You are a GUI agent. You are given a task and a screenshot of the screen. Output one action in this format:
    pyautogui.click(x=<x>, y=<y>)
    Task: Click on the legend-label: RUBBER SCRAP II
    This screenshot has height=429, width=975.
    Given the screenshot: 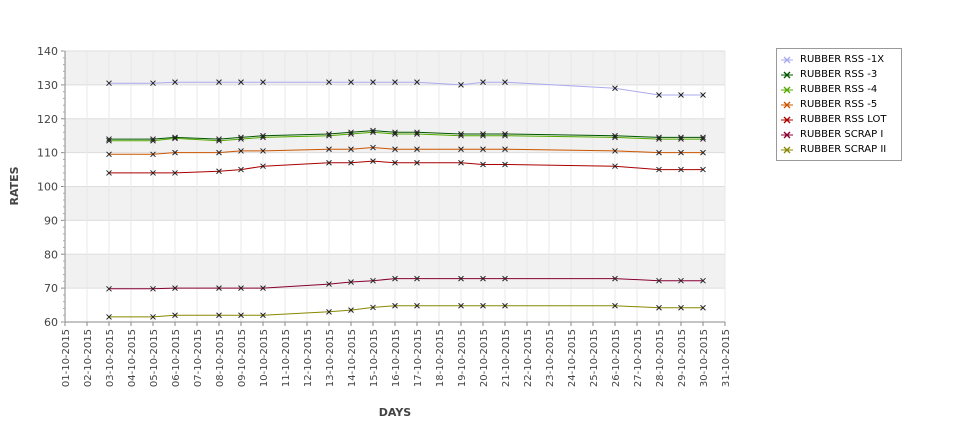 What is the action you would take?
    pyautogui.click(x=843, y=149)
    